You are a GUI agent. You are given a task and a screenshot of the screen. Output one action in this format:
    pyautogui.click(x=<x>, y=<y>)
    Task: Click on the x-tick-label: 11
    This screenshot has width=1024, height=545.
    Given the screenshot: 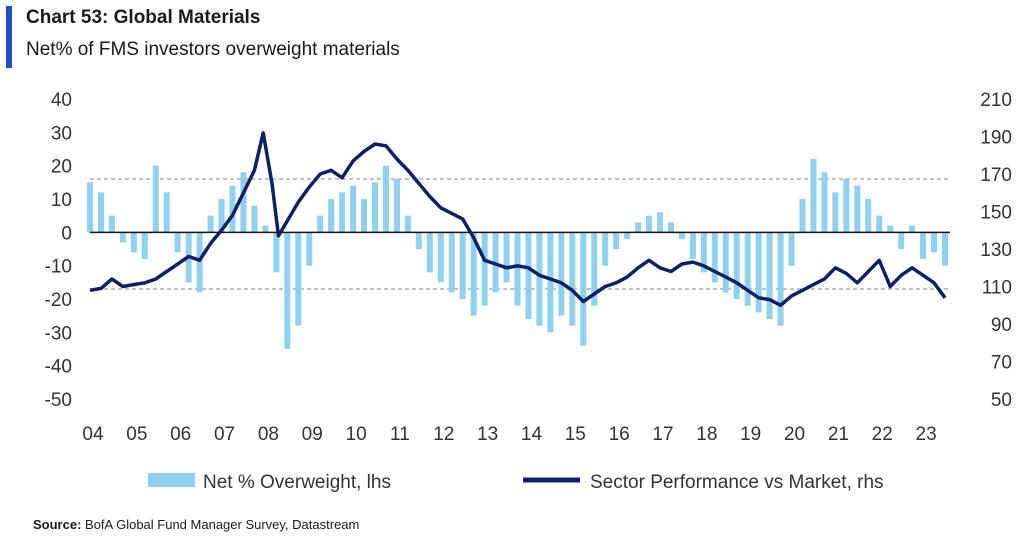 What is the action you would take?
    pyautogui.click(x=400, y=434)
    